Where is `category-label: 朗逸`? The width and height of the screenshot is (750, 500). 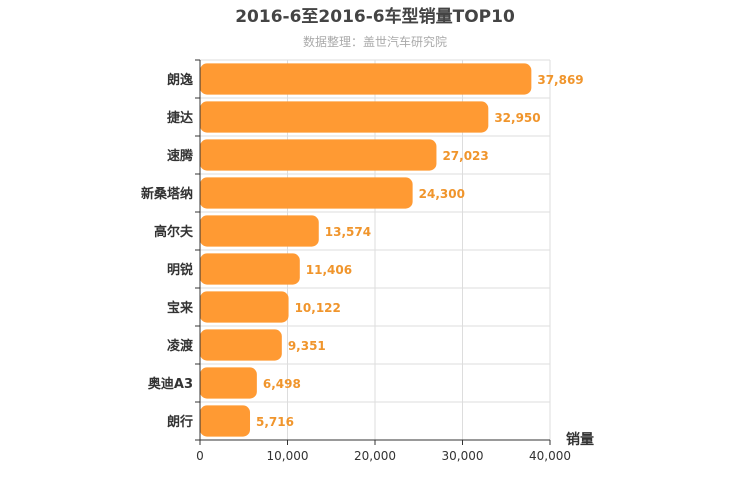 category-label: 朗逸 is located at coordinates (180, 80).